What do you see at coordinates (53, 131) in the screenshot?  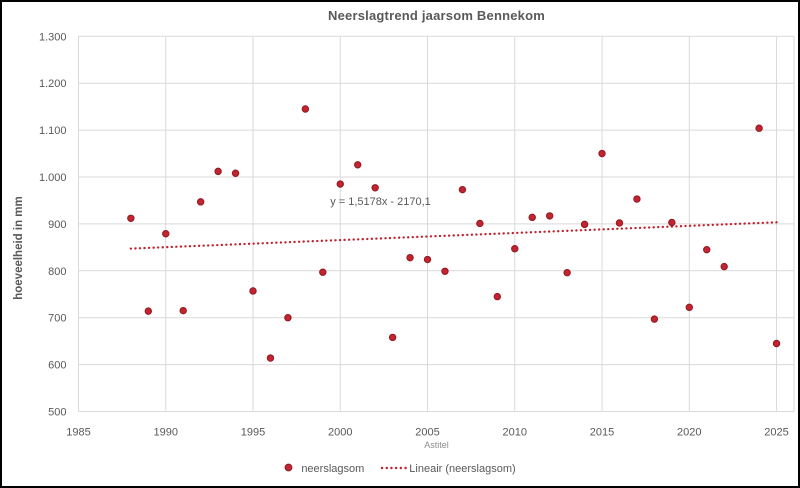 I see `y-tick-label: 1.100` at bounding box center [53, 131].